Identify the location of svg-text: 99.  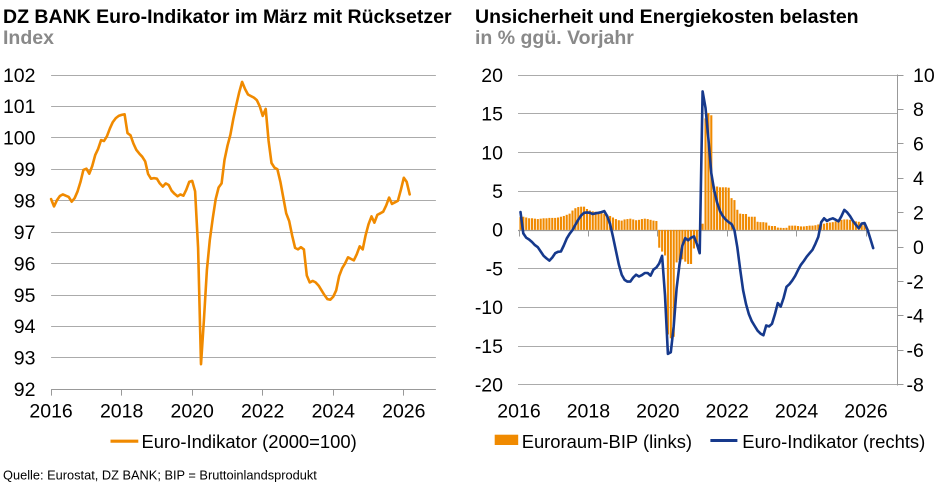
(25, 170).